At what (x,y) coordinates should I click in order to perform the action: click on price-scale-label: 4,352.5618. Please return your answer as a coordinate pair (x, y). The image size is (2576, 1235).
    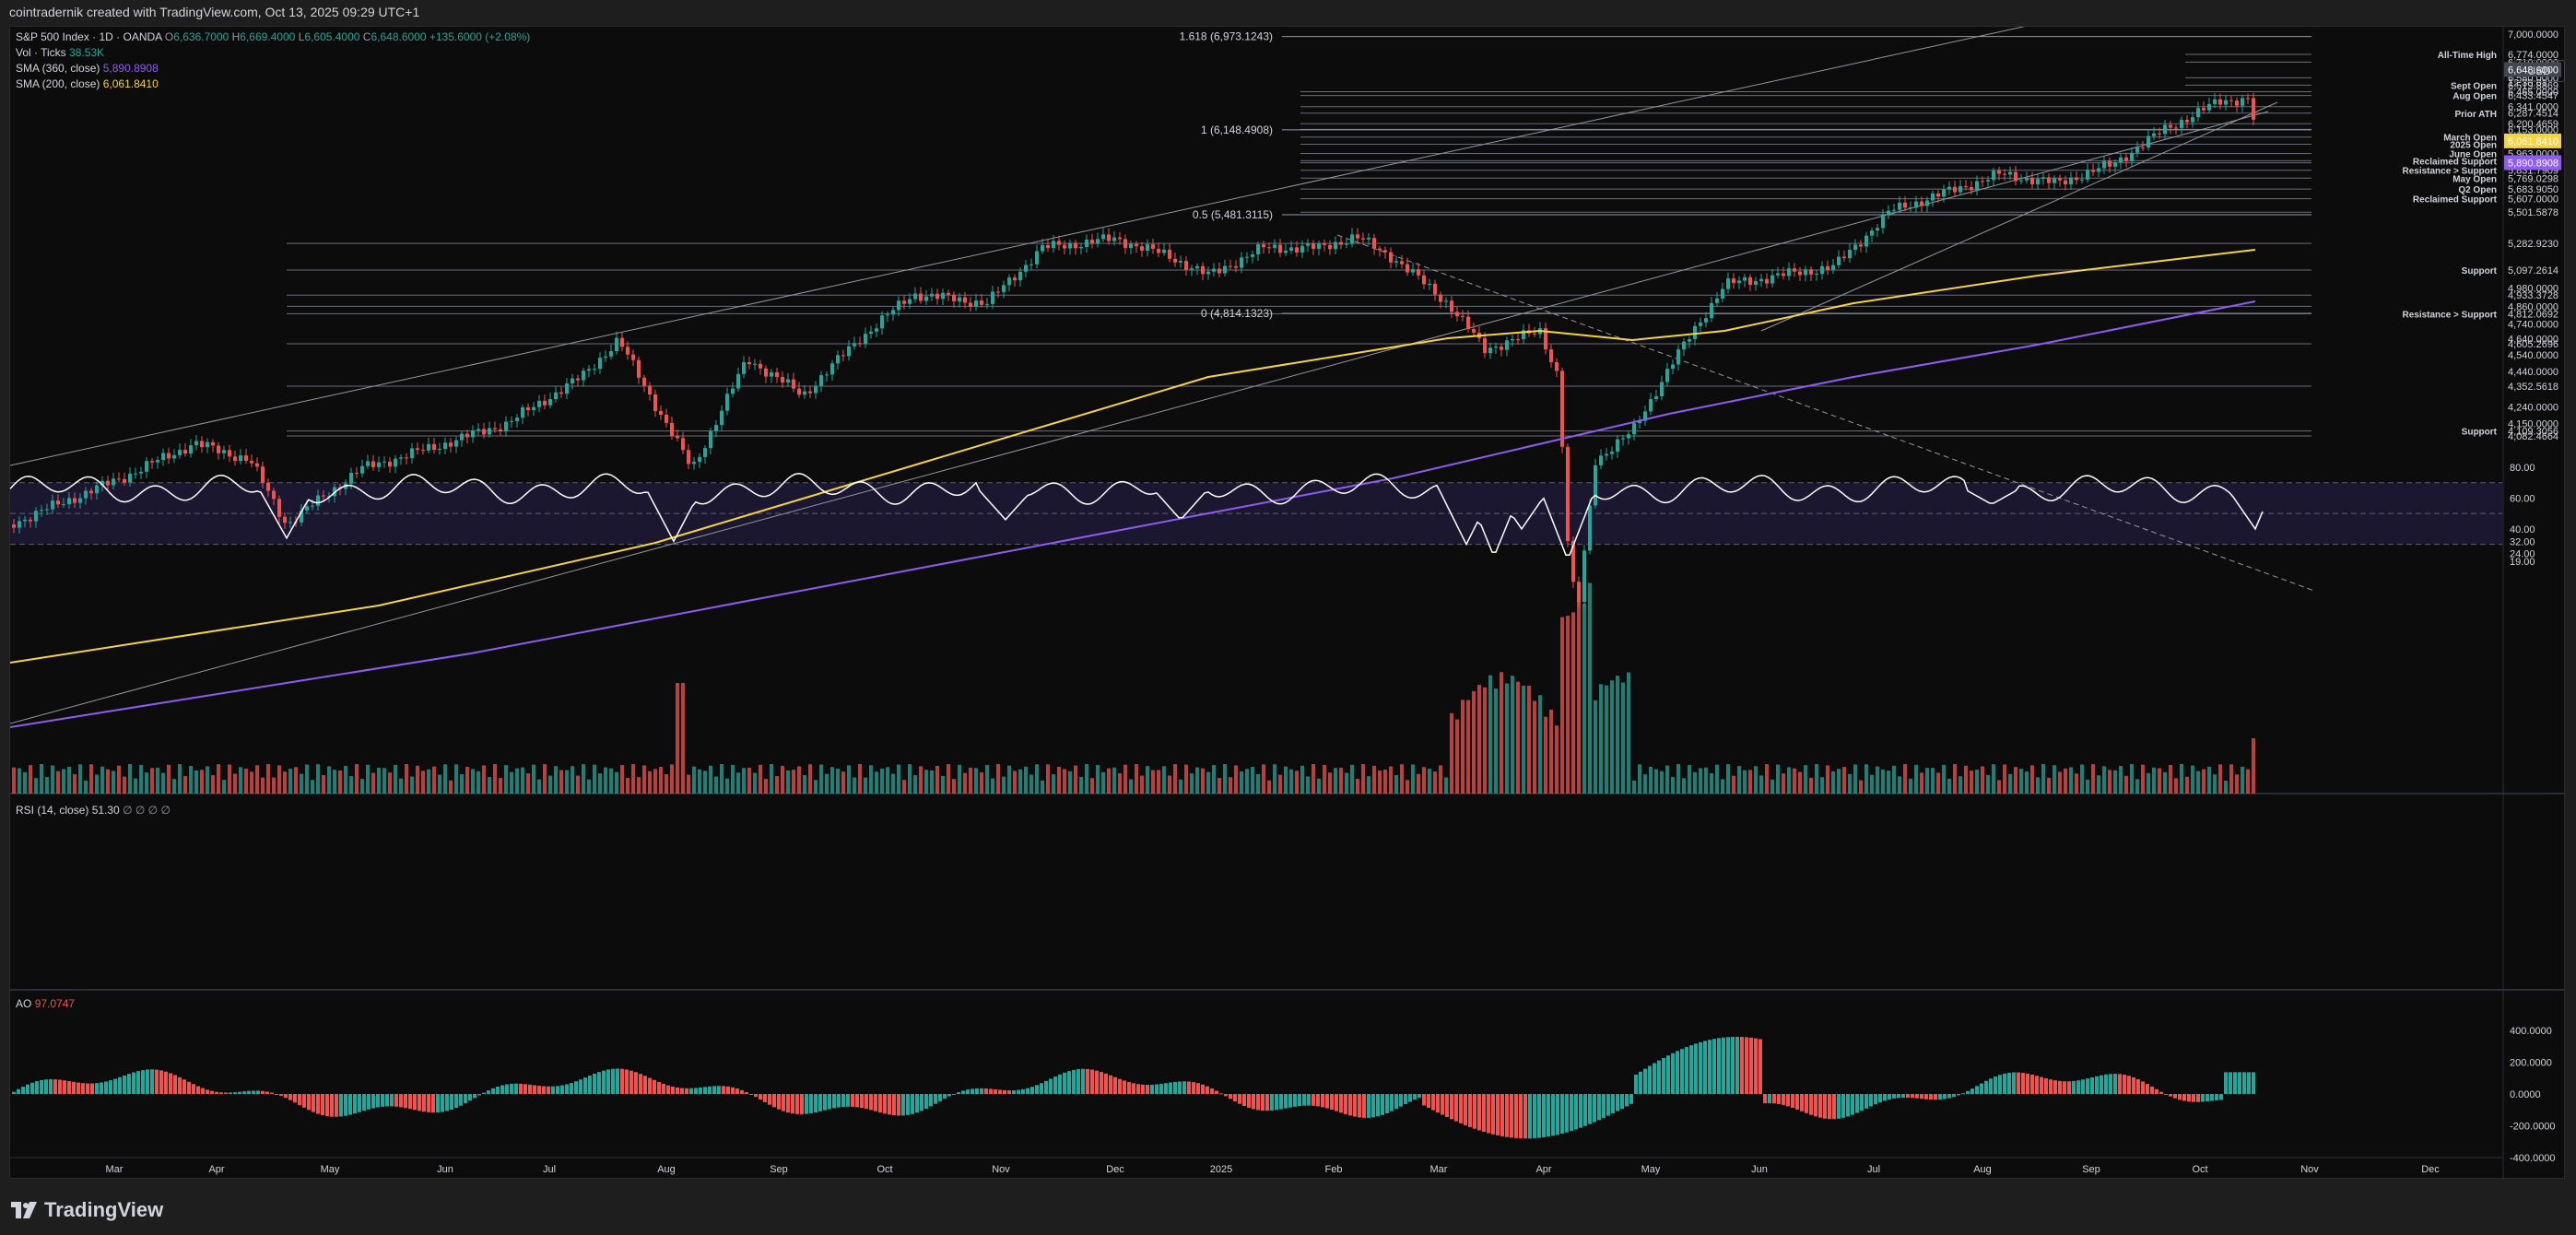
    Looking at the image, I should click on (2533, 387).